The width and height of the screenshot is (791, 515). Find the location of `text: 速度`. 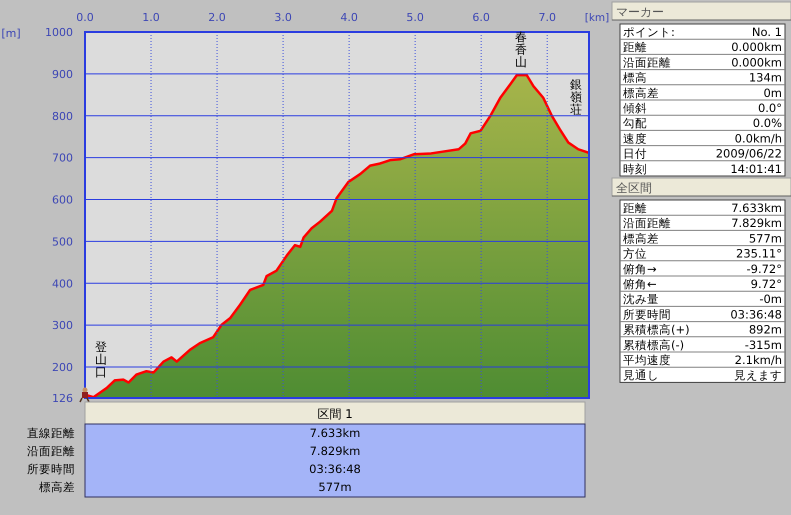

text: 速度 is located at coordinates (635, 138).